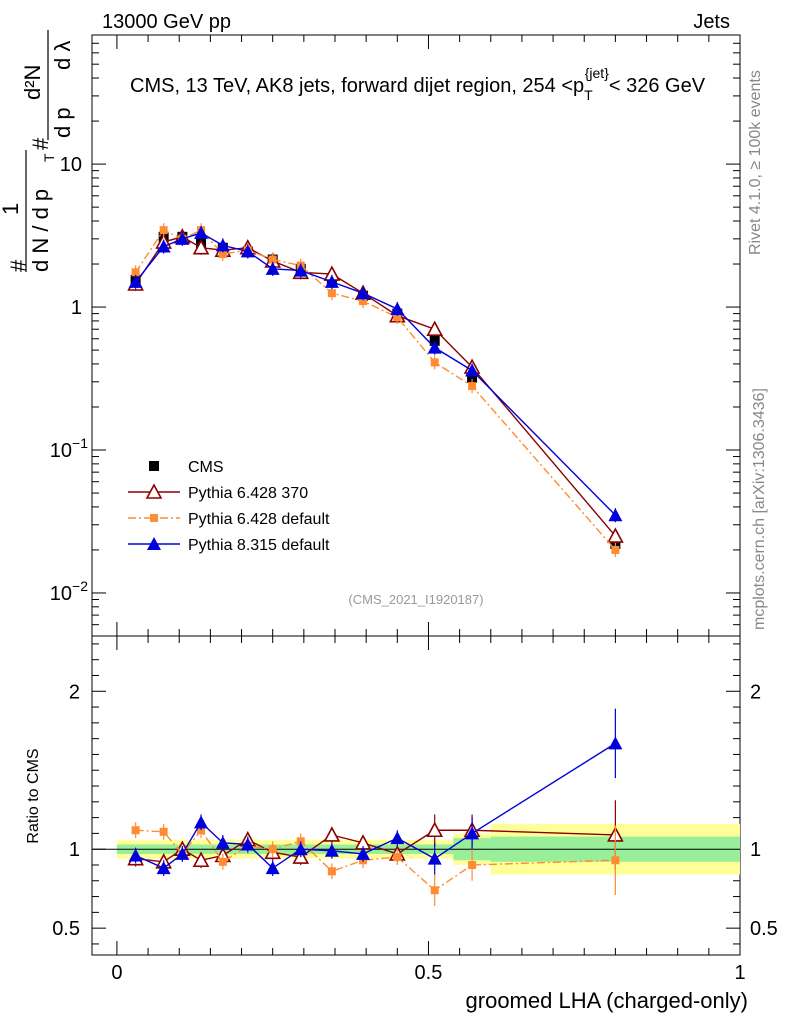 This screenshot has width=786, height=1029. I want to click on ylabel-dpT: d p, so click(62, 122).